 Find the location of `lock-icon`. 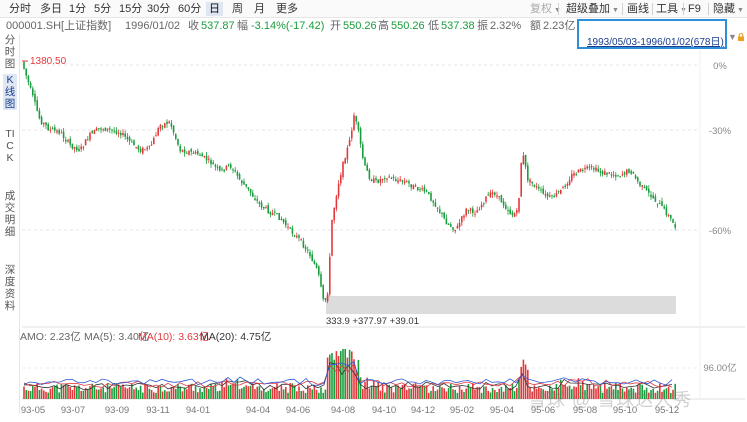

lock-icon is located at coordinates (741, 37).